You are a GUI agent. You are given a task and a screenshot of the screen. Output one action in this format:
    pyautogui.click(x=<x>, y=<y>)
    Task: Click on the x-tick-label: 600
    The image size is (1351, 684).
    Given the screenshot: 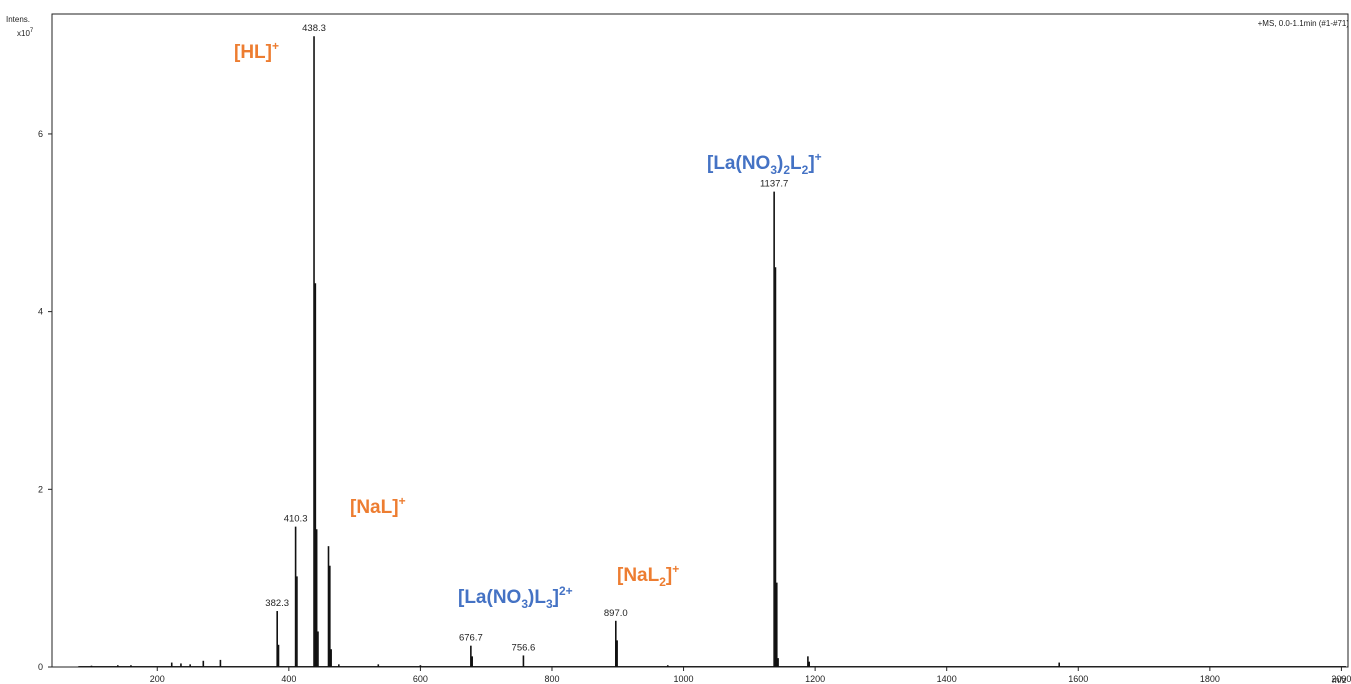 What is the action you would take?
    pyautogui.click(x=420, y=679)
    